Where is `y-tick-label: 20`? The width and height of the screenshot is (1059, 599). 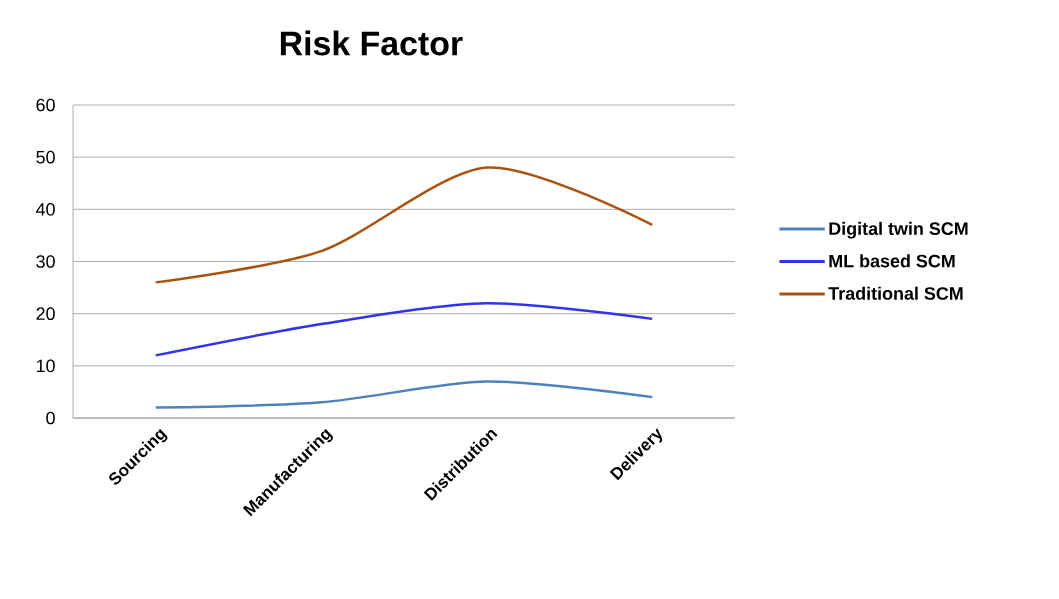
y-tick-label: 20 is located at coordinates (45, 314).